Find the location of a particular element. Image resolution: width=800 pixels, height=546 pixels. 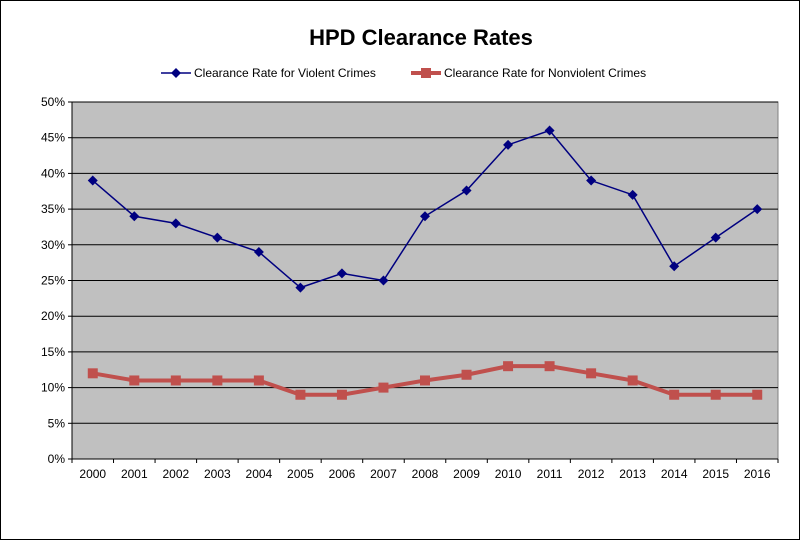

x-tick-label: 2005 is located at coordinates (300, 474).